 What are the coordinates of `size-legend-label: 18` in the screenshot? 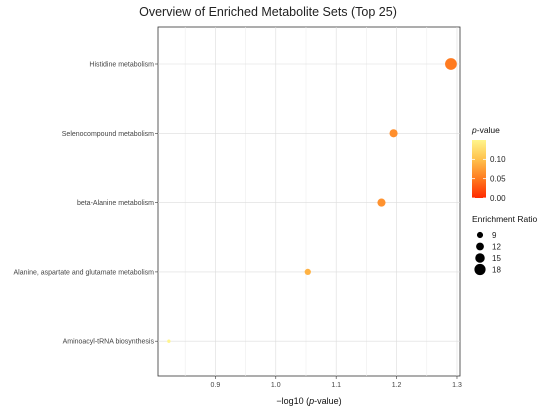 It's located at (496, 270).